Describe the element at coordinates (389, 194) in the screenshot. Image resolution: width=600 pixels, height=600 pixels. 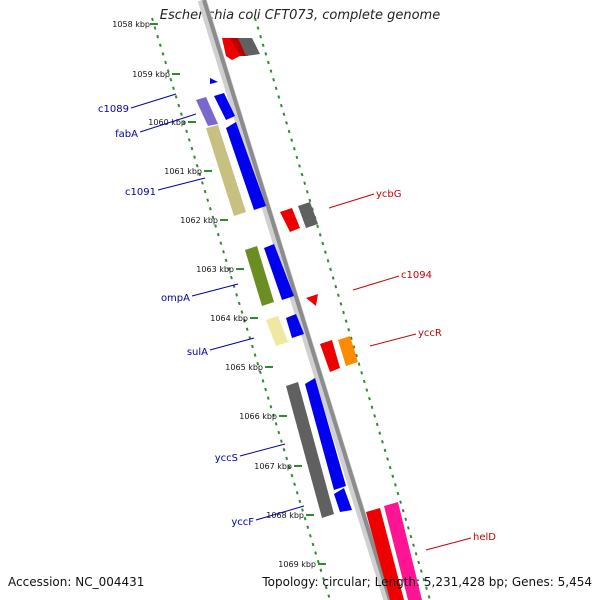
I see `label-ycbG: ycbG` at that location.